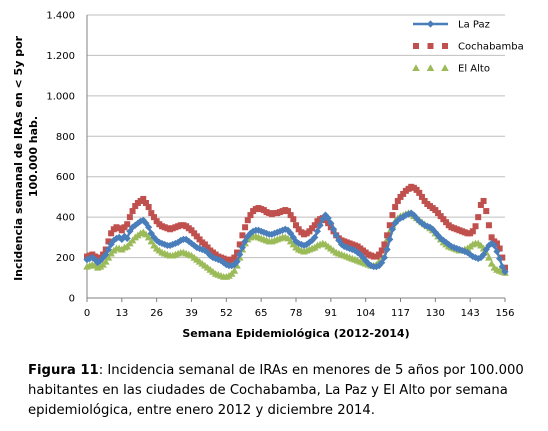 The width and height of the screenshot is (548, 431). Describe the element at coordinates (65, 177) in the screenshot. I see `y-tick-label: 600` at that location.